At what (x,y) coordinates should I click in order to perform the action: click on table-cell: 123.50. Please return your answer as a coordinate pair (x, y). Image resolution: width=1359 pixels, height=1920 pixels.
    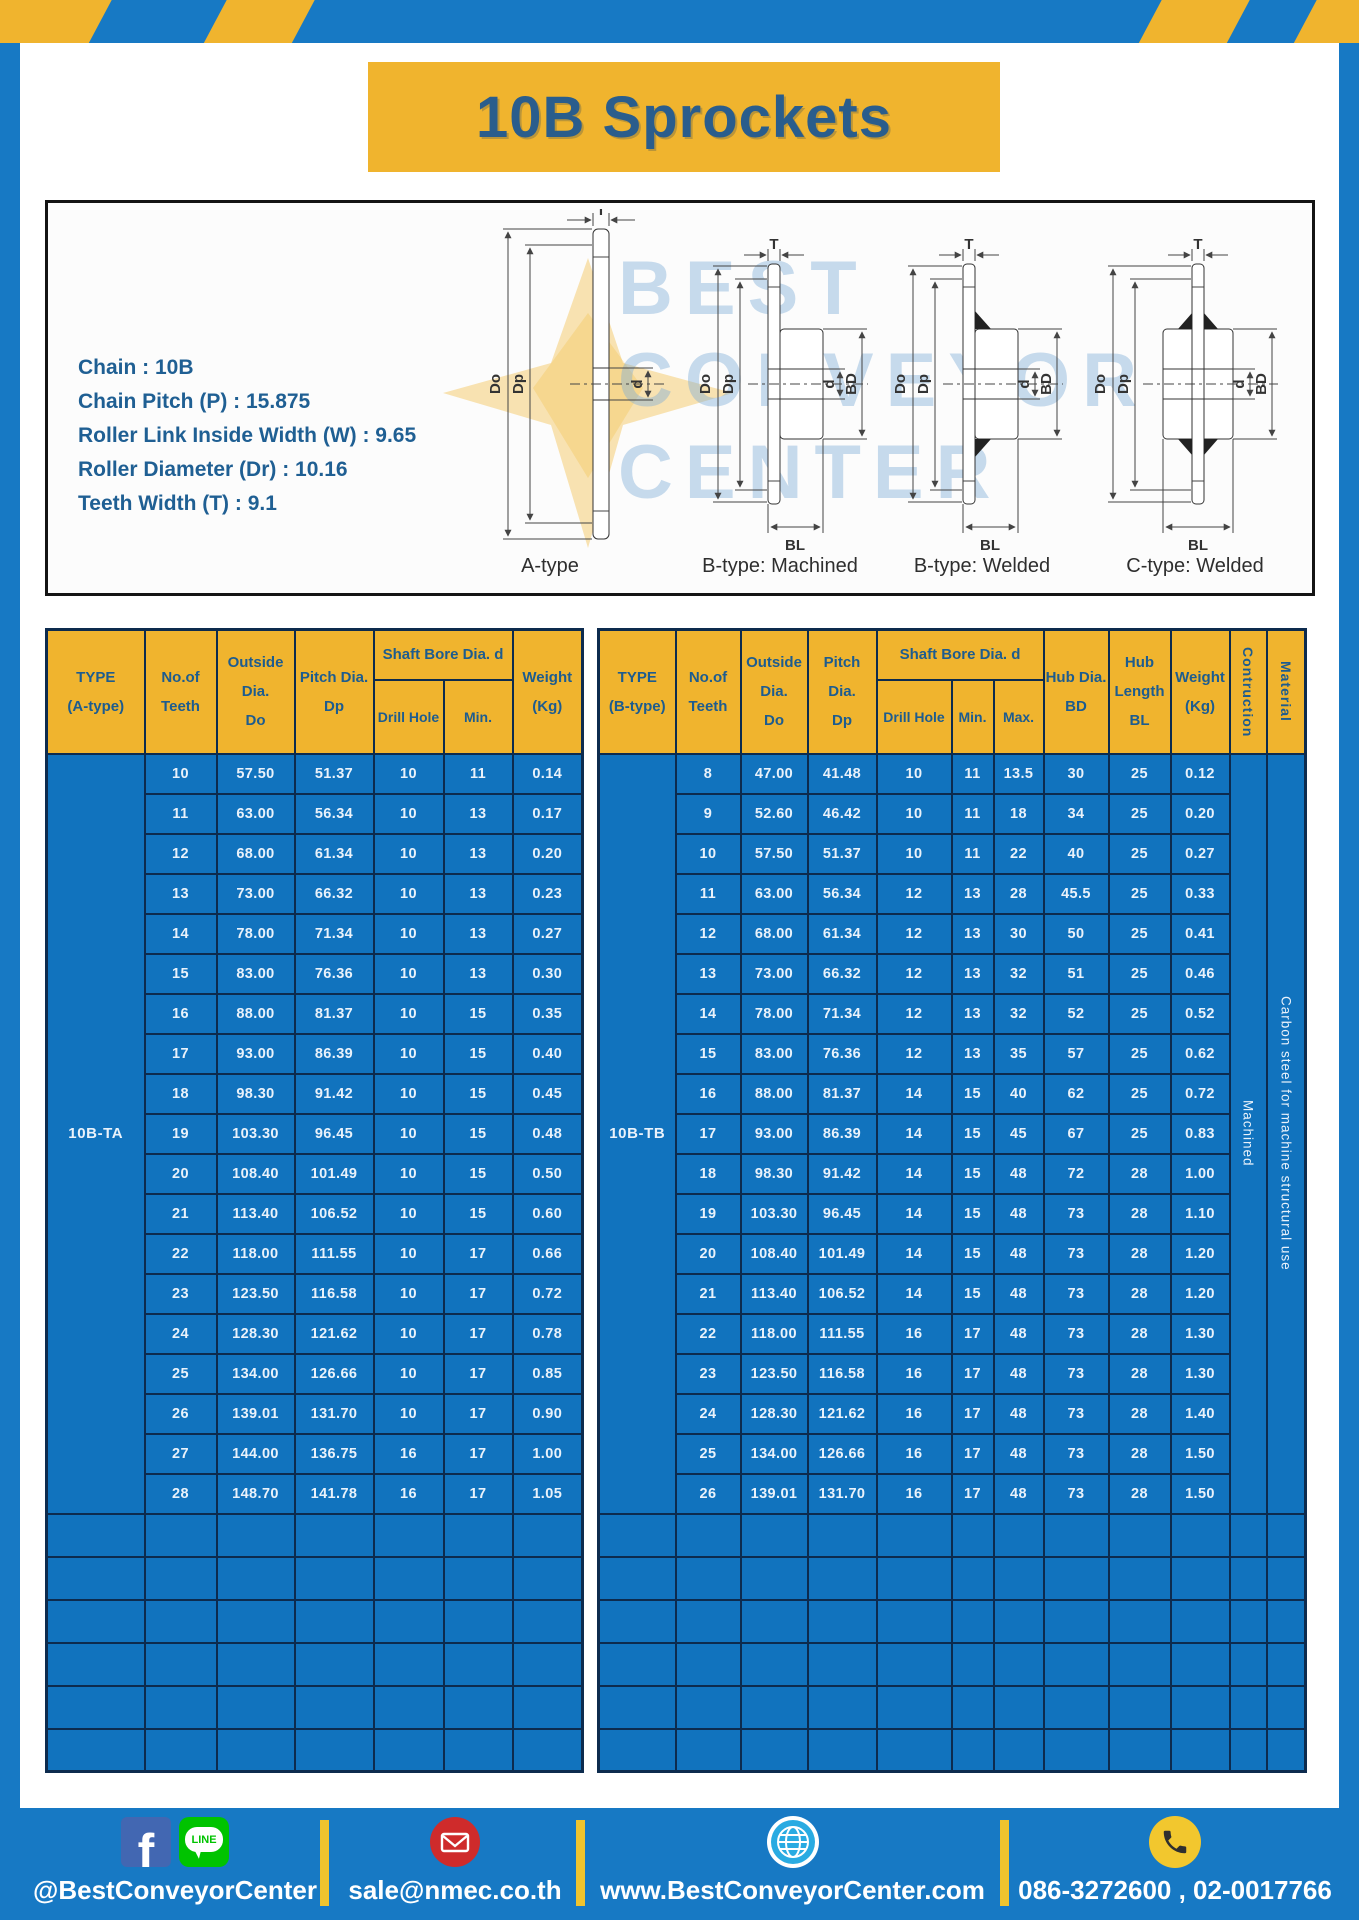
    Looking at the image, I should click on (255, 1293).